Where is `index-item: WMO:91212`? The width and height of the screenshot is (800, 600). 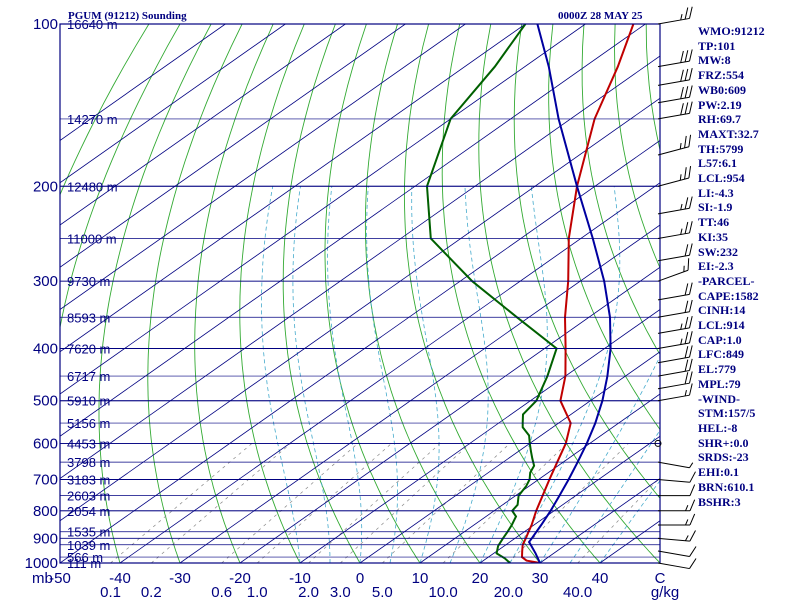
index-item: WMO:91212 is located at coordinates (731, 31).